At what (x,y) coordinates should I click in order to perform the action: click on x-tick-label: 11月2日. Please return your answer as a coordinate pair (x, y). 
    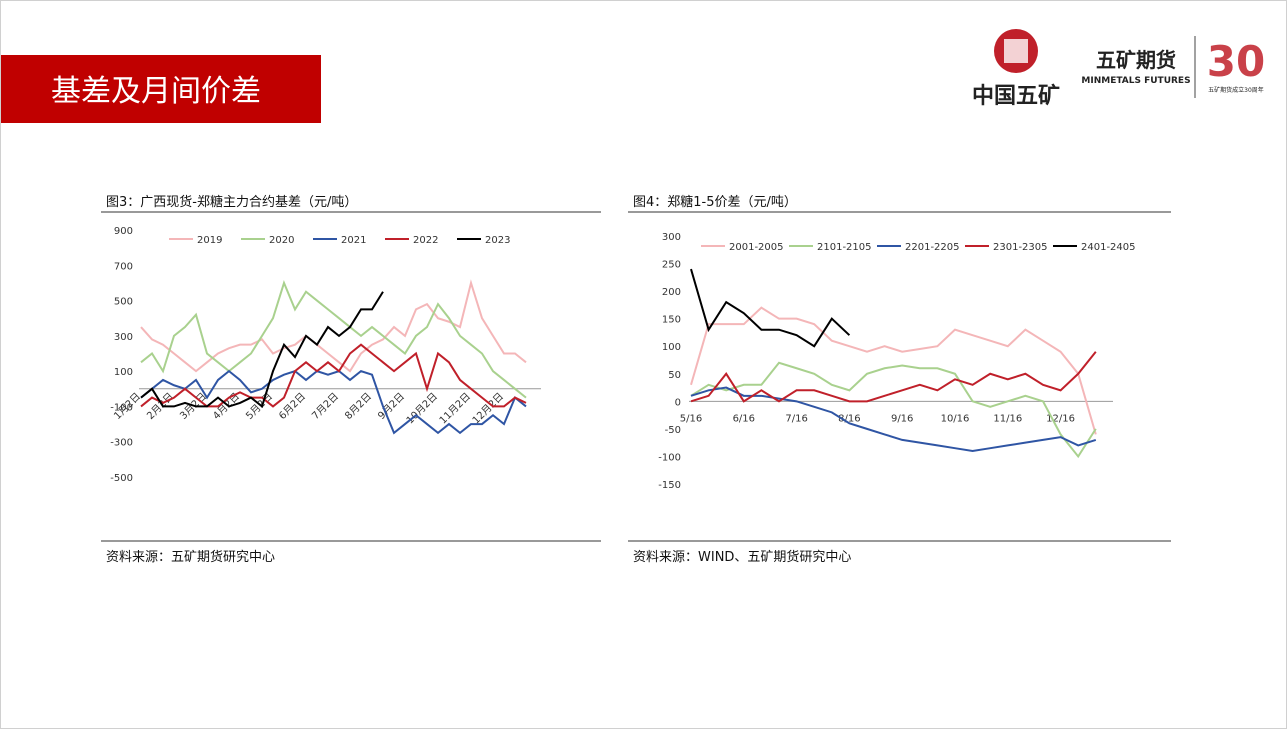
    Looking at the image, I should click on (455, 408).